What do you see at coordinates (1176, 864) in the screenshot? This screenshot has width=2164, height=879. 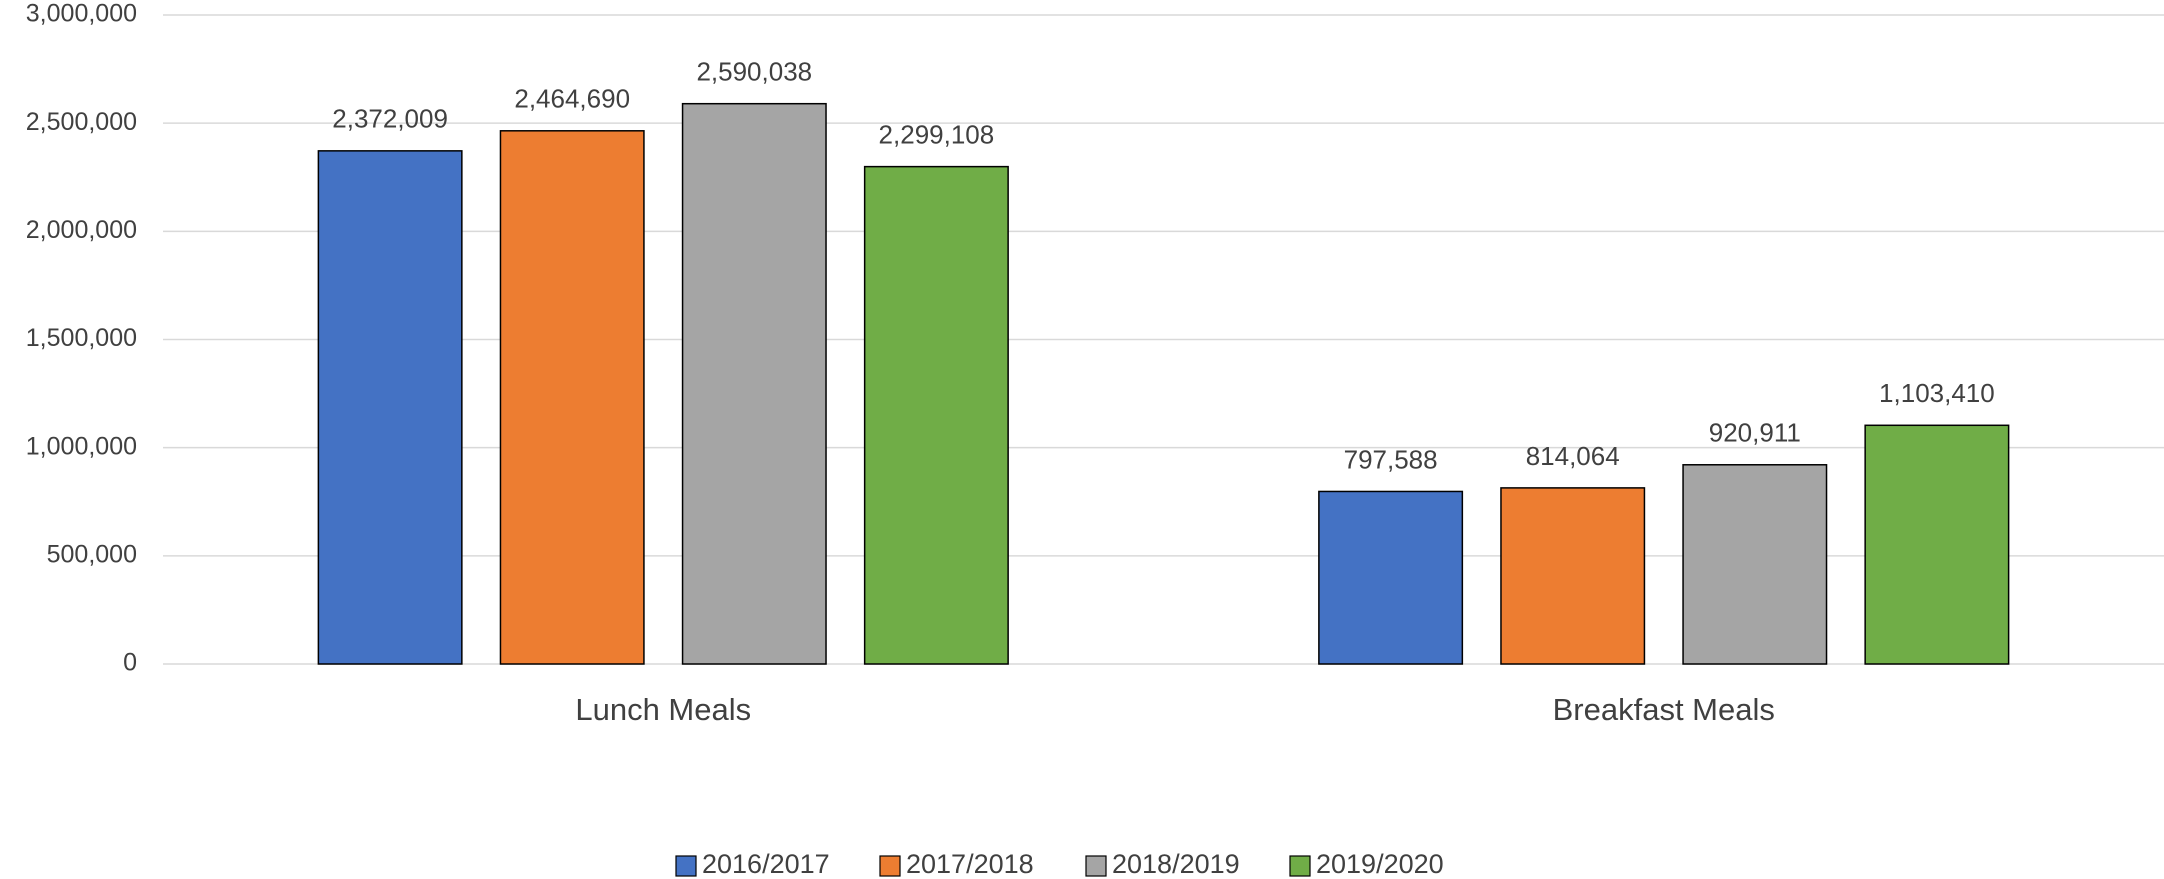 I see `legend-label: 2018/2019` at bounding box center [1176, 864].